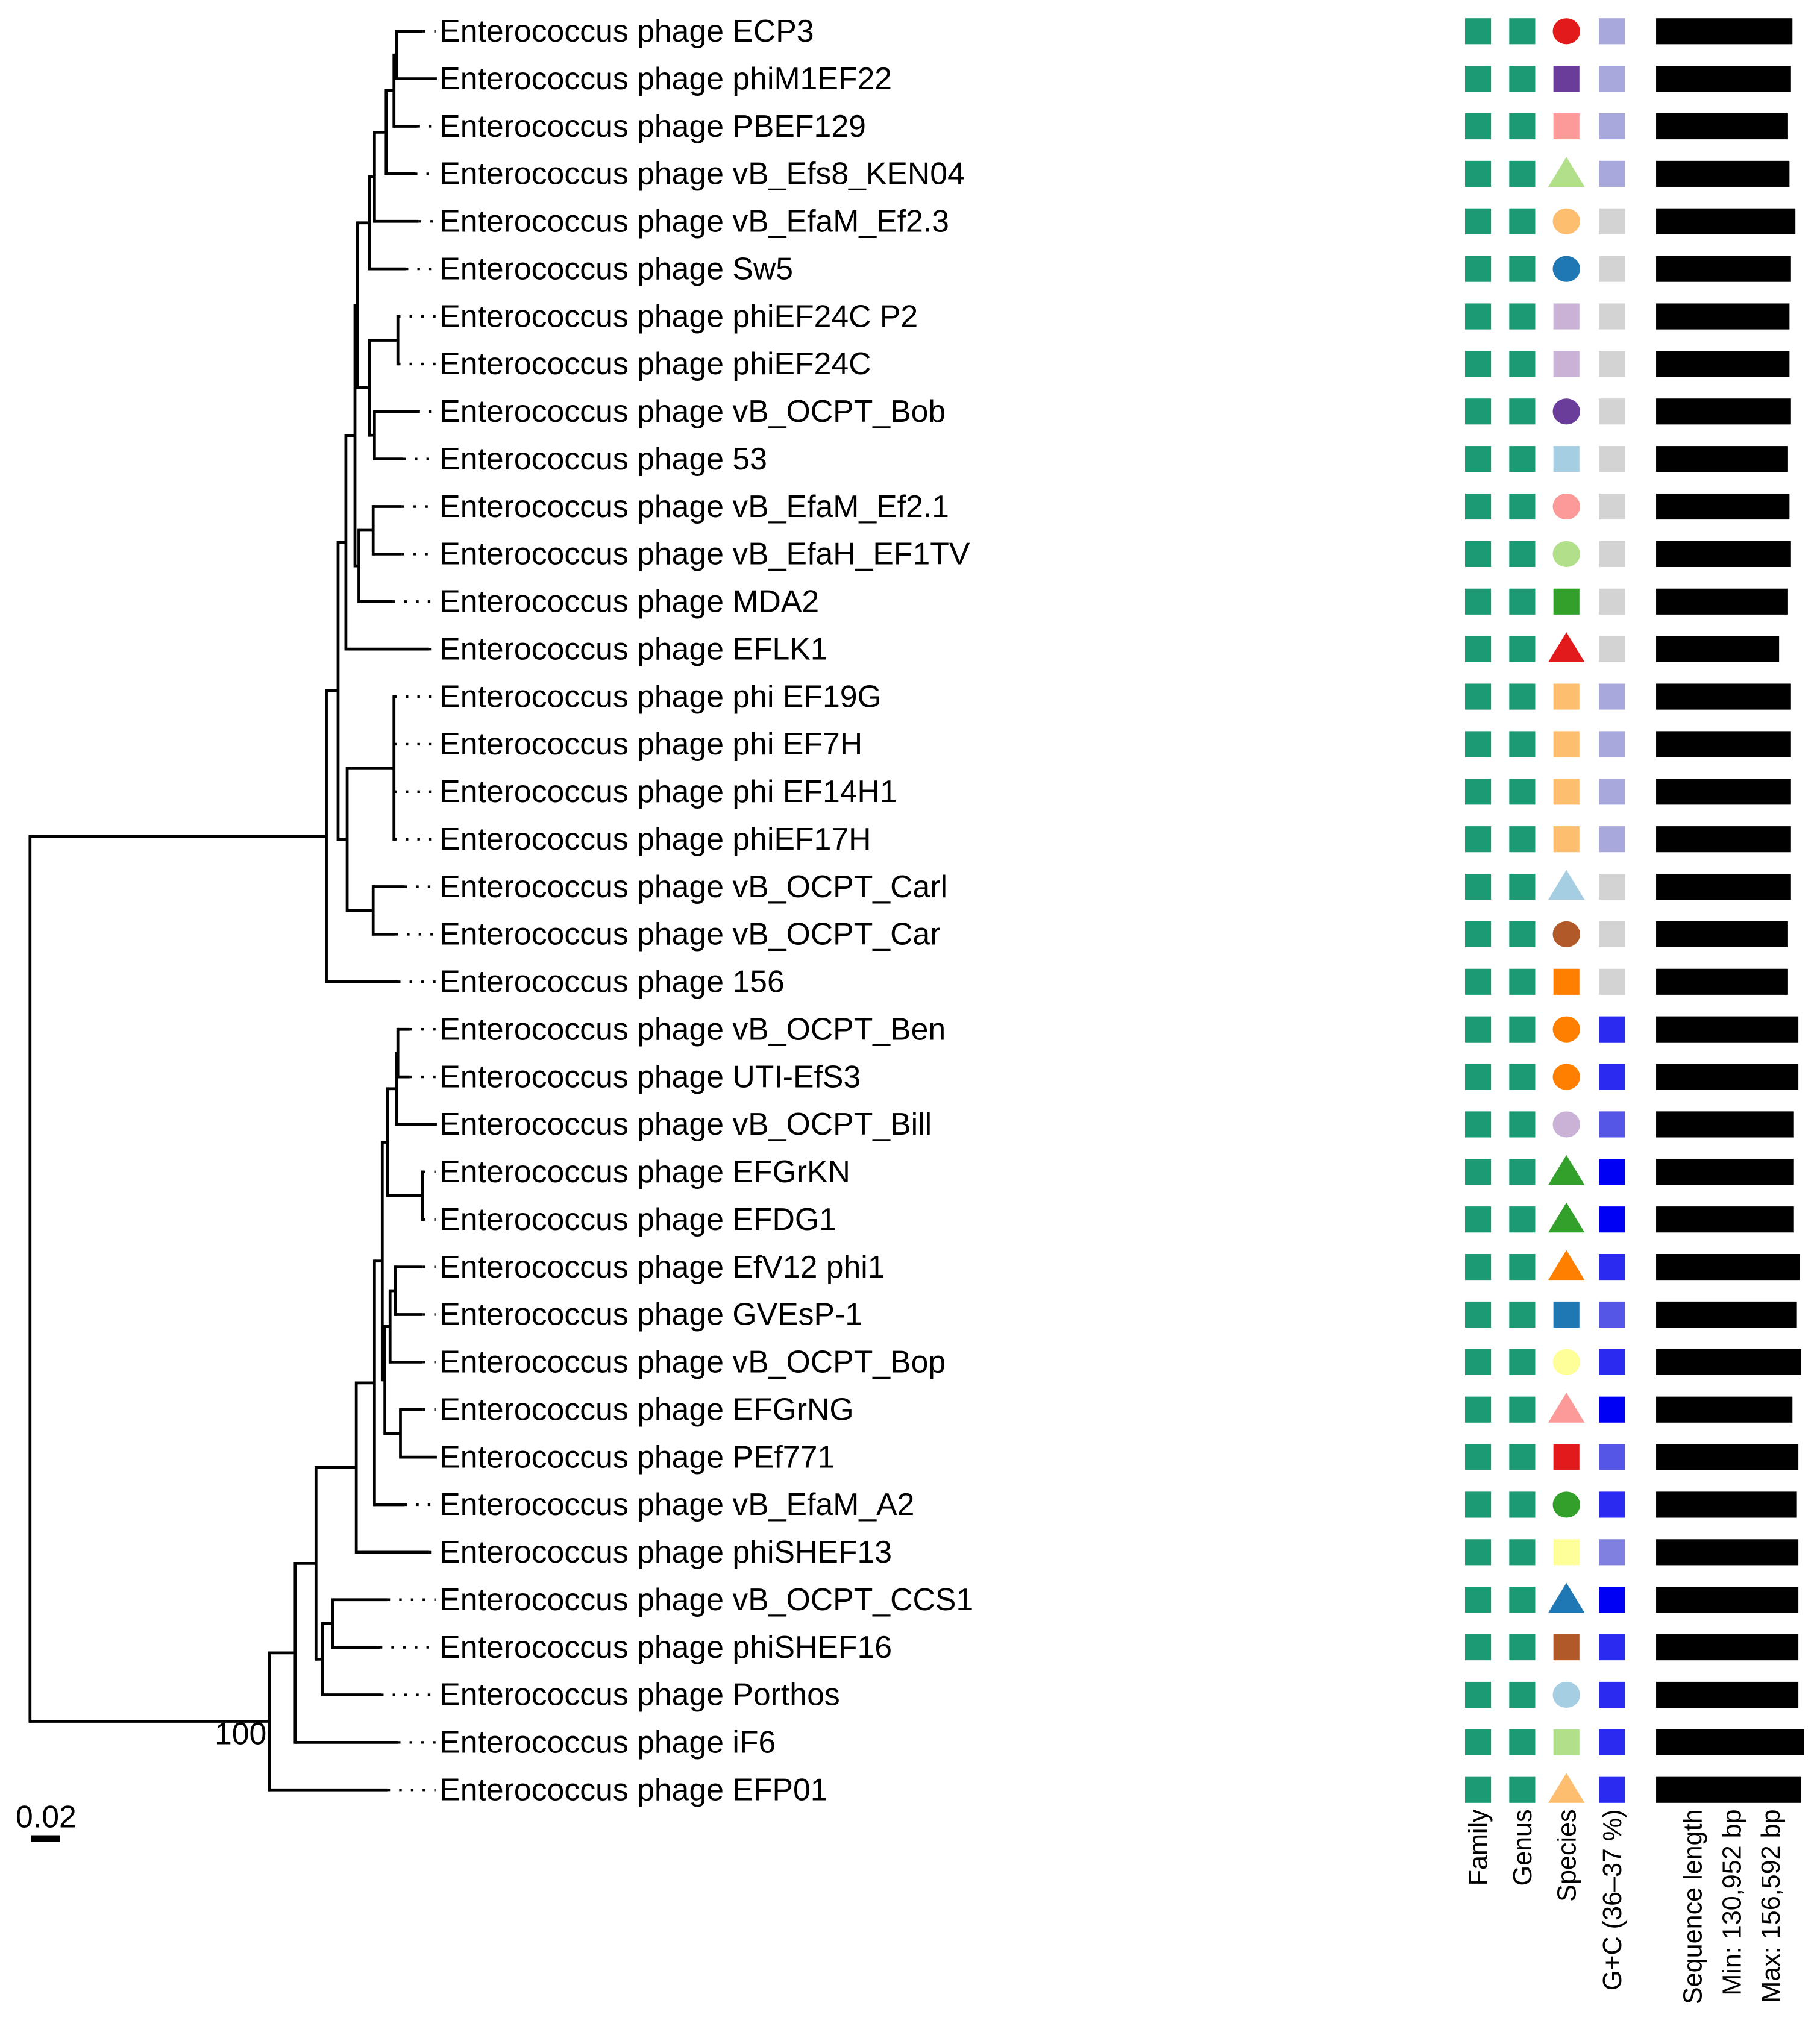 Image resolution: width=1820 pixels, height=2038 pixels. Describe the element at coordinates (702, 173) in the screenshot. I see `taxon-label-highlighted: Enterococcus phage vB_Efs8_KEN04` at that location.